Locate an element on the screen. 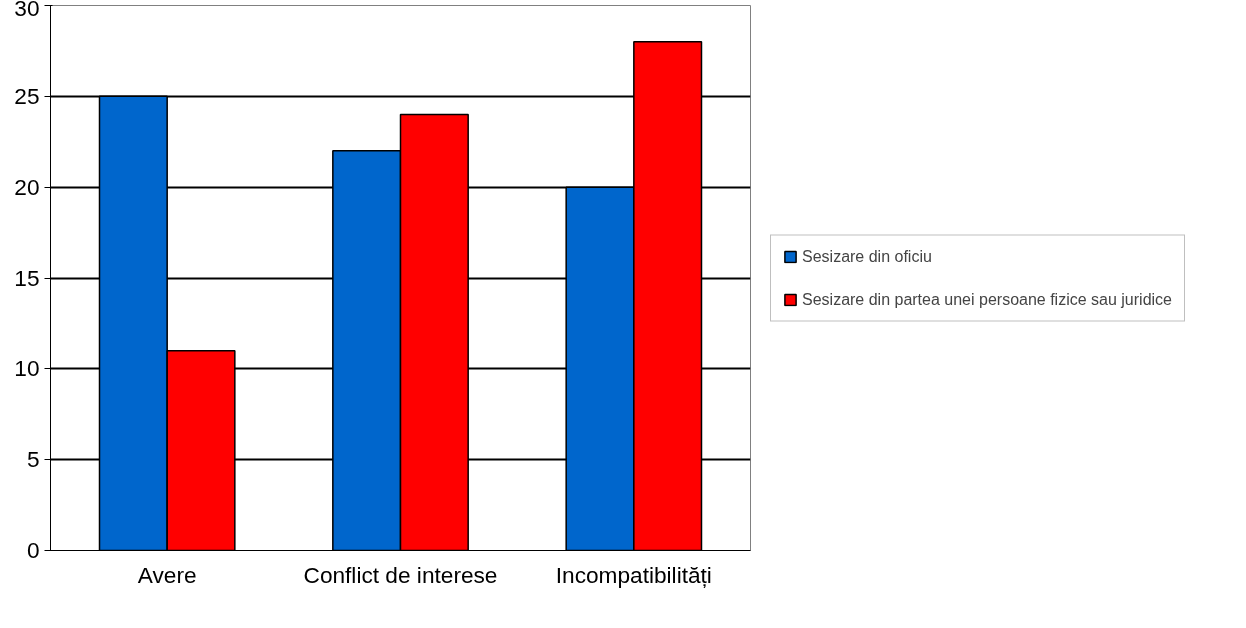  y-tick-label: 5 is located at coordinates (33, 459).